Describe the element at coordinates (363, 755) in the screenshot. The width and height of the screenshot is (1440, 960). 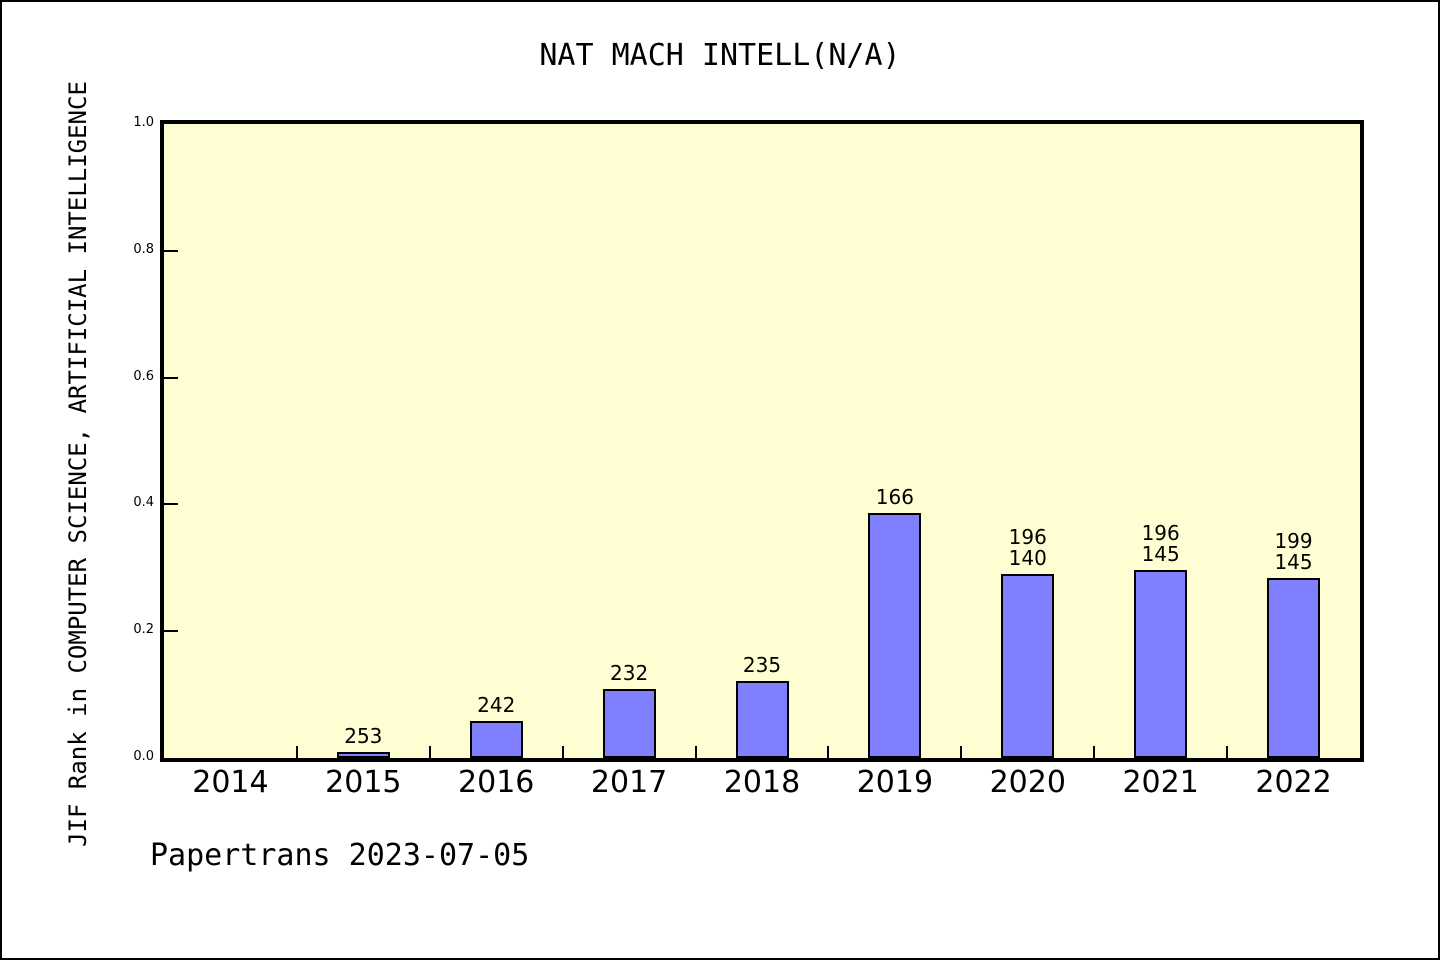
I see `bar-2015` at that location.